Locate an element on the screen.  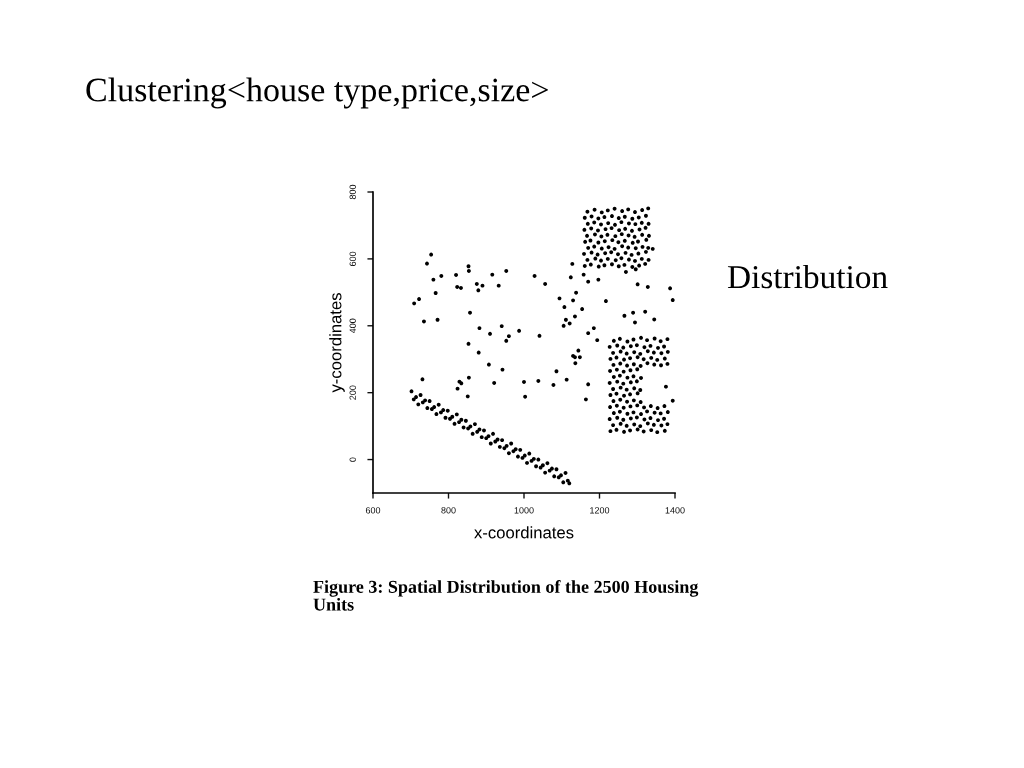
text: Distribution is located at coordinates (807, 276).